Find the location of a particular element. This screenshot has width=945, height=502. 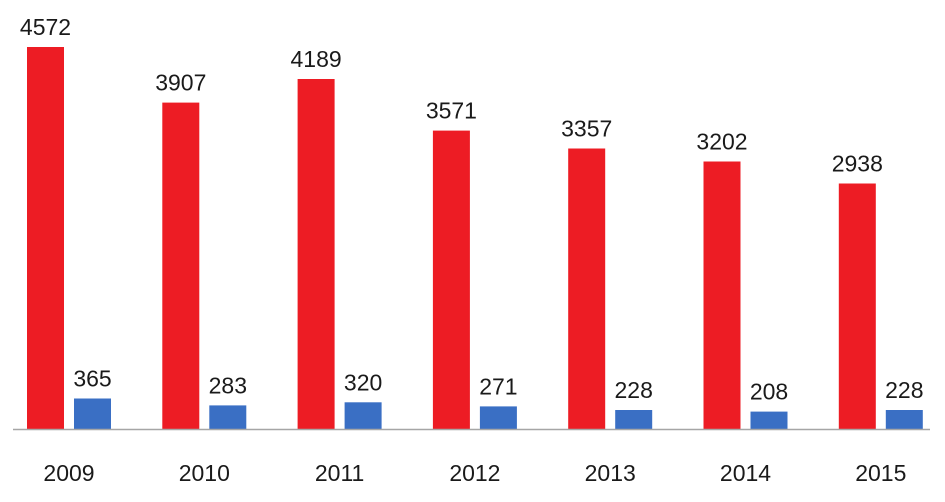

value-label-series-1-2012: 3571 is located at coordinates (451, 111).